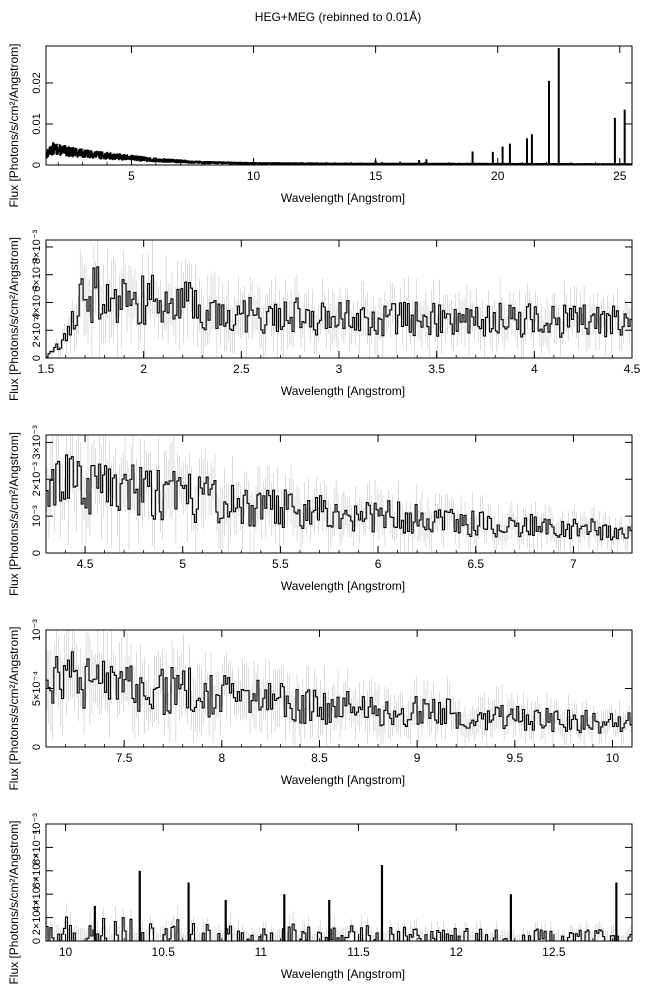 Image resolution: width=650 pixels, height=991 pixels. What do you see at coordinates (319, 758) in the screenshot?
I see `x-tick-label: 8.5` at bounding box center [319, 758].